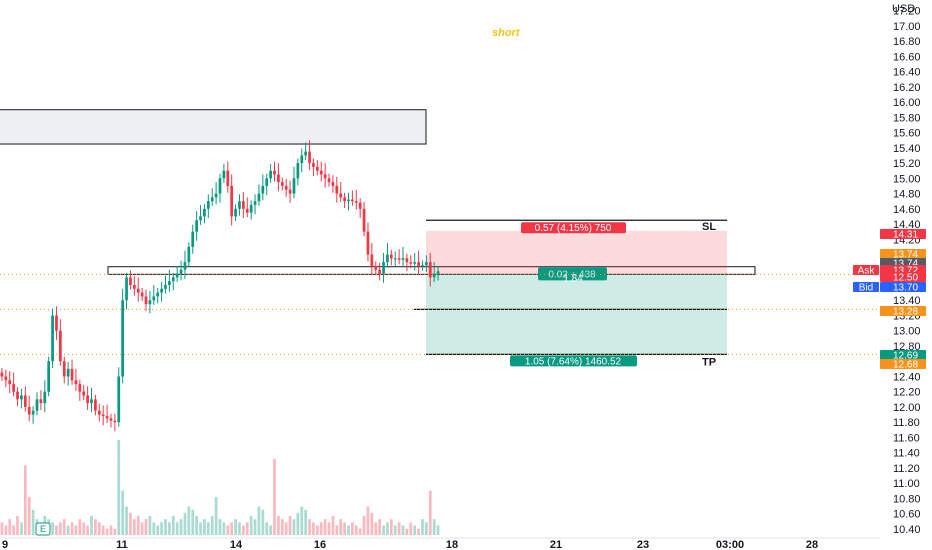 The image size is (932, 550). What do you see at coordinates (907, 499) in the screenshot?
I see `price-tick-label: 10.80` at bounding box center [907, 499].